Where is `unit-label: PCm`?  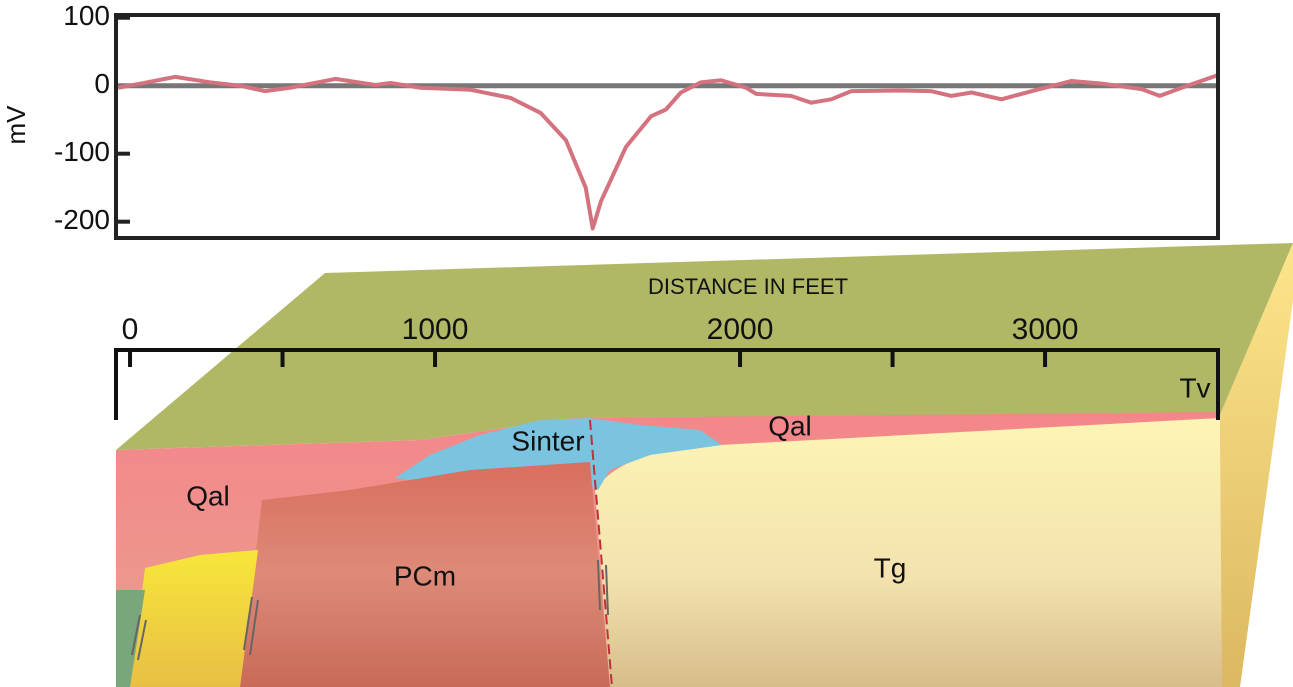
unit-label: PCm is located at coordinates (425, 575).